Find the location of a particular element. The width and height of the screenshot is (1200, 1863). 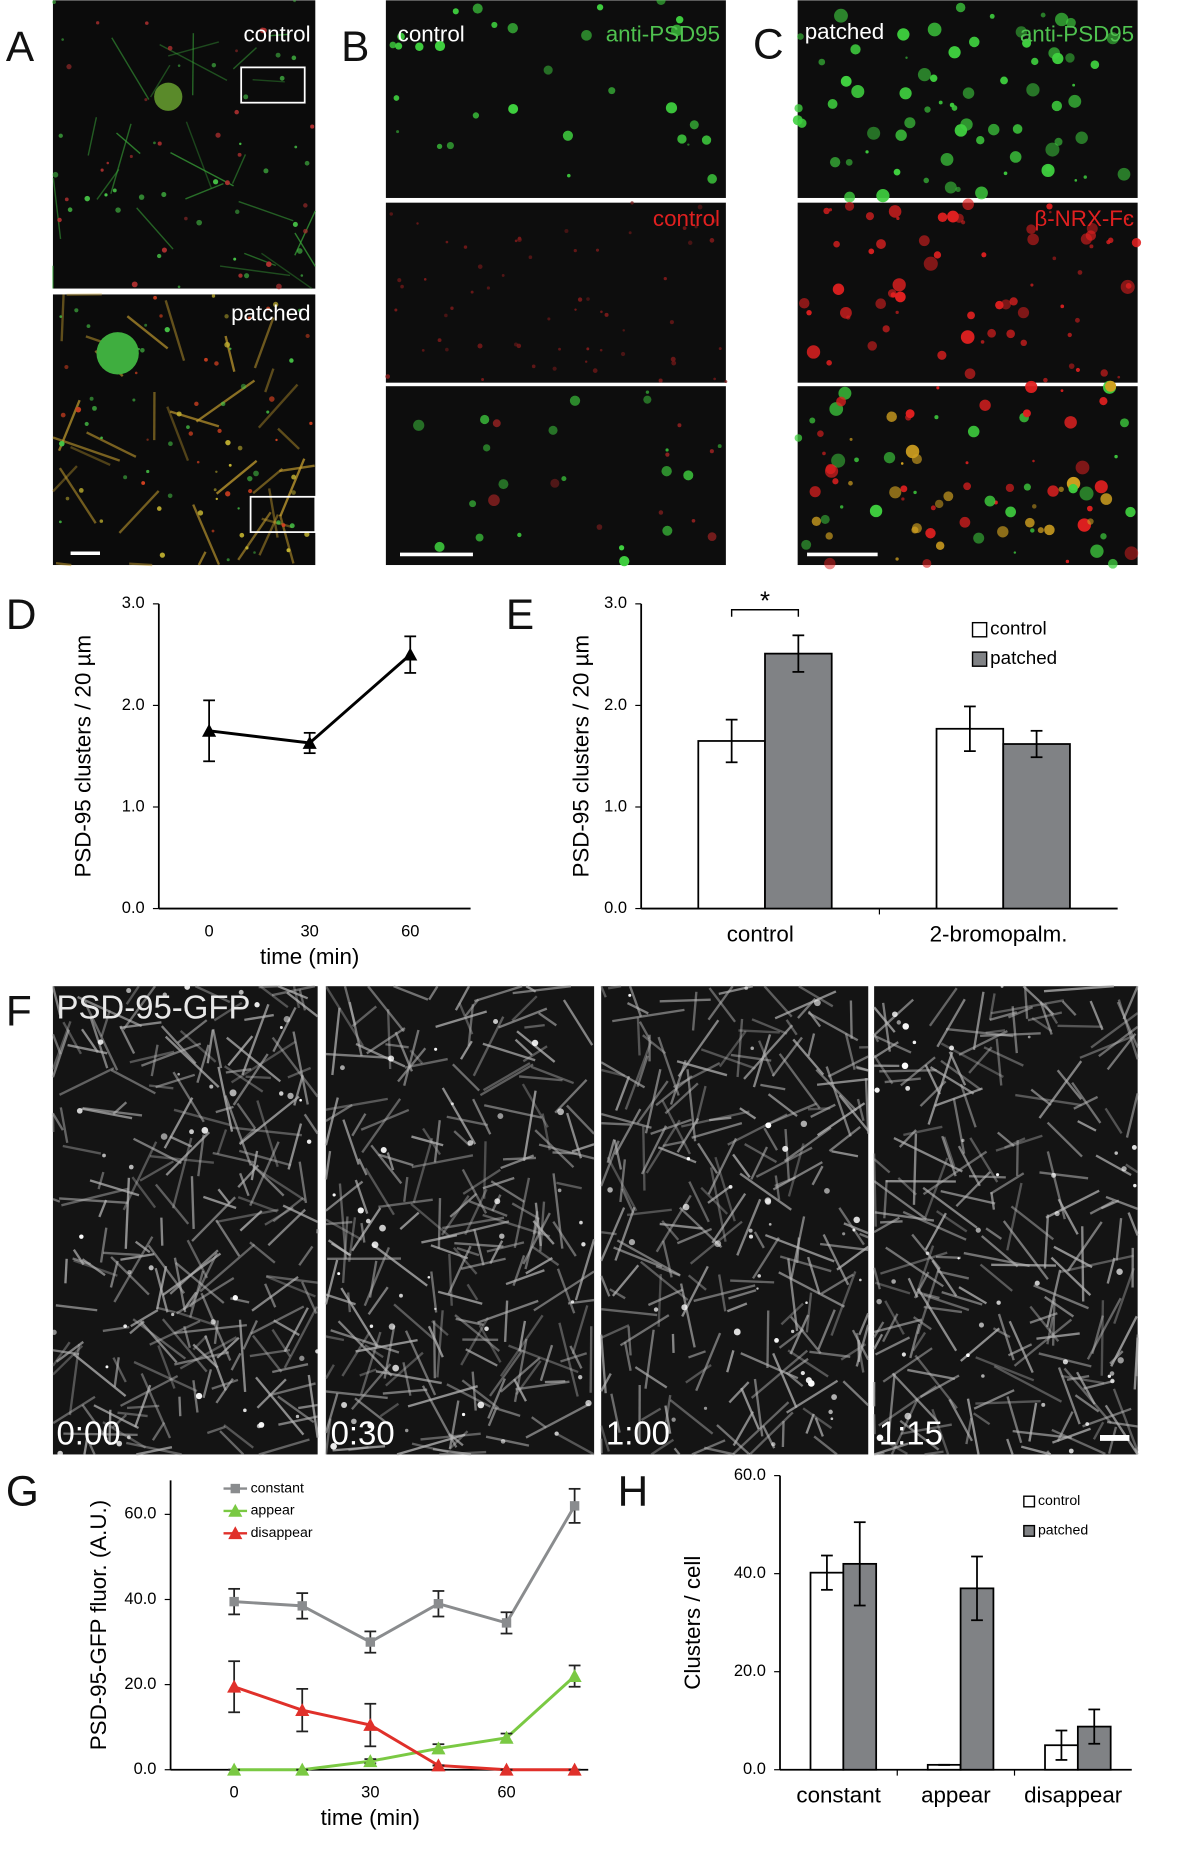

panel-label: D is located at coordinates (21, 614).